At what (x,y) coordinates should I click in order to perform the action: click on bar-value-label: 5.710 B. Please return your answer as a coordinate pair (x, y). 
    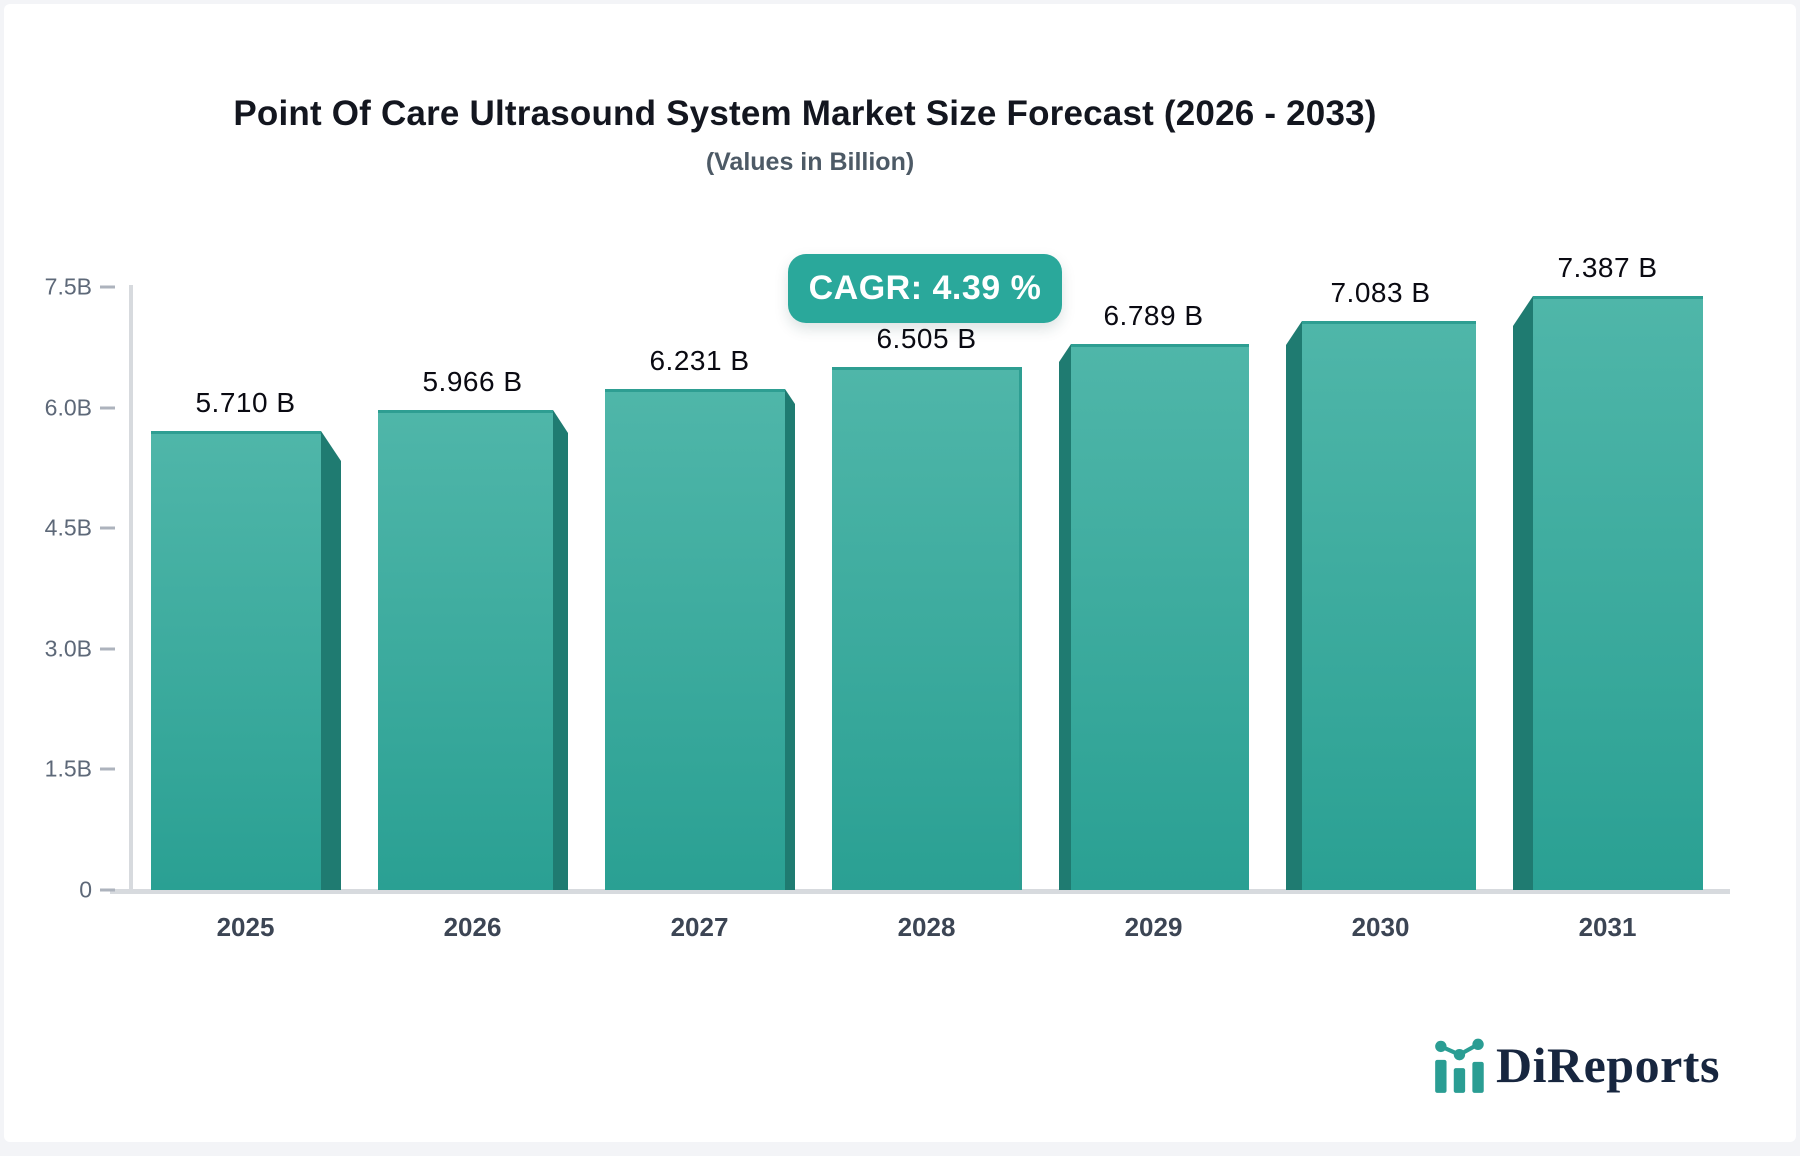
    Looking at the image, I should click on (245, 402).